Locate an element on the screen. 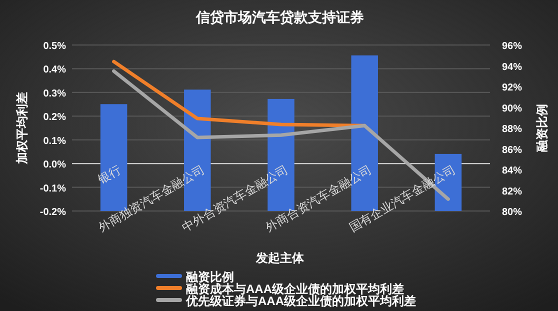 The image size is (558, 311). y-axis-title: 加权平均利差 is located at coordinates (22, 128).